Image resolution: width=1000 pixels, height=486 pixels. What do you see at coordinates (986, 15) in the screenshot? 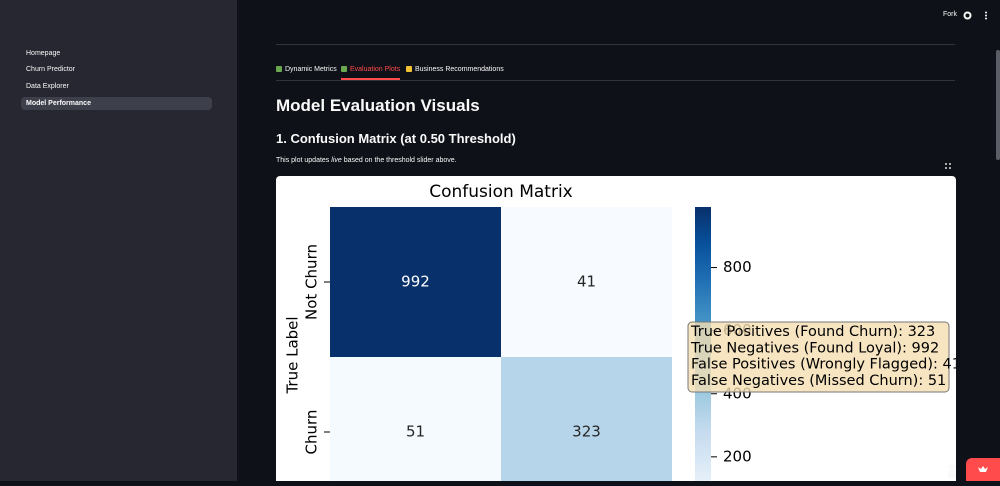
I see `menu-icon` at bounding box center [986, 15].